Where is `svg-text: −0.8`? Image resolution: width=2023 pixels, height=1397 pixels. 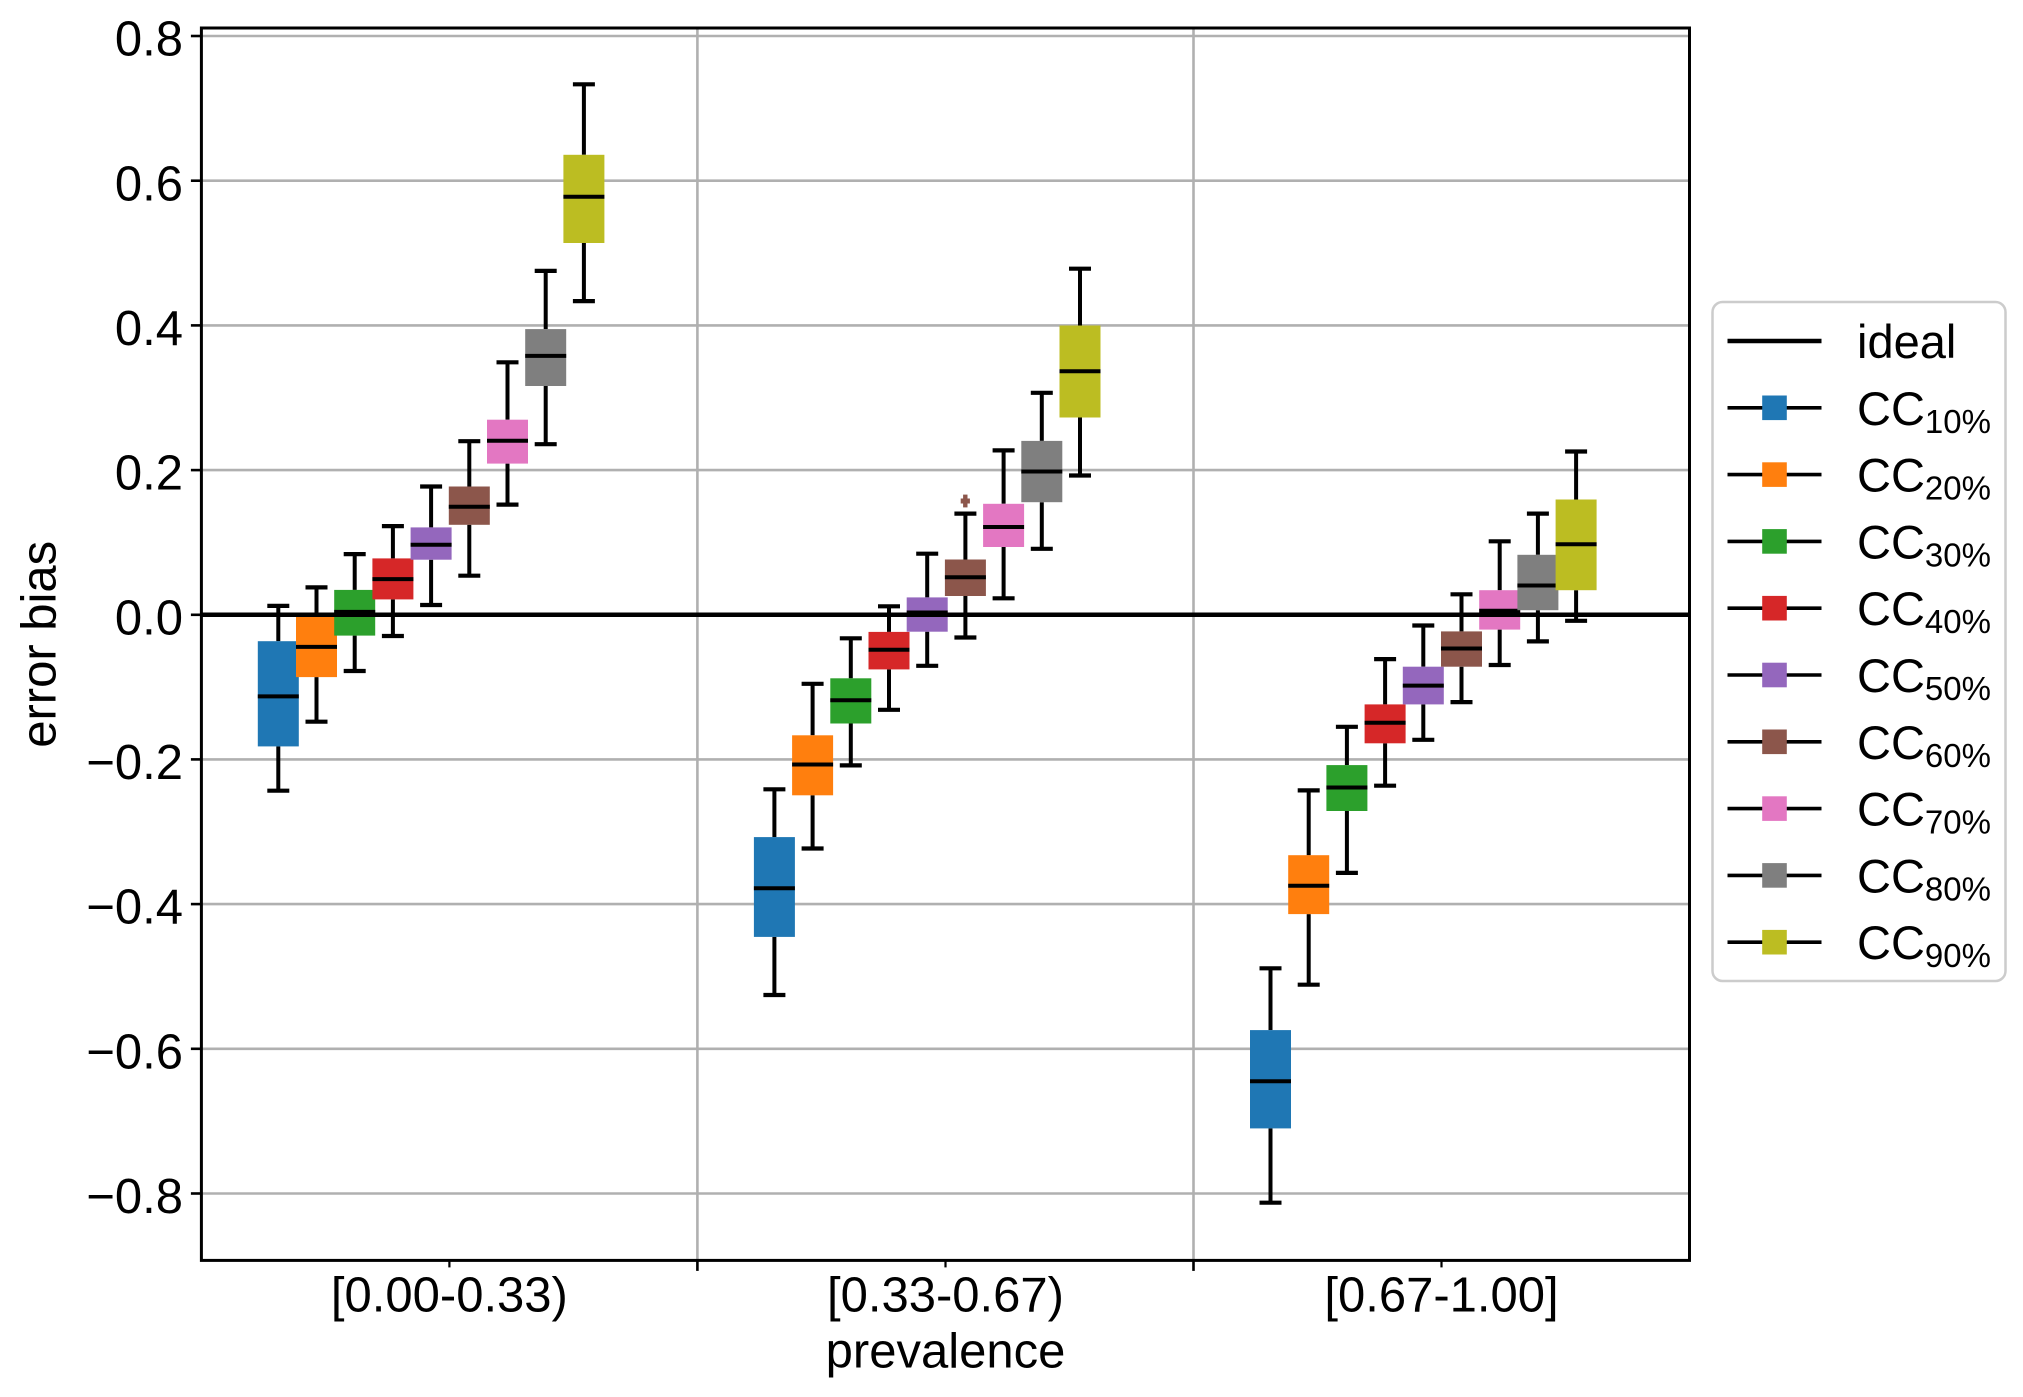 svg-text: −0.8 is located at coordinates (134, 1197).